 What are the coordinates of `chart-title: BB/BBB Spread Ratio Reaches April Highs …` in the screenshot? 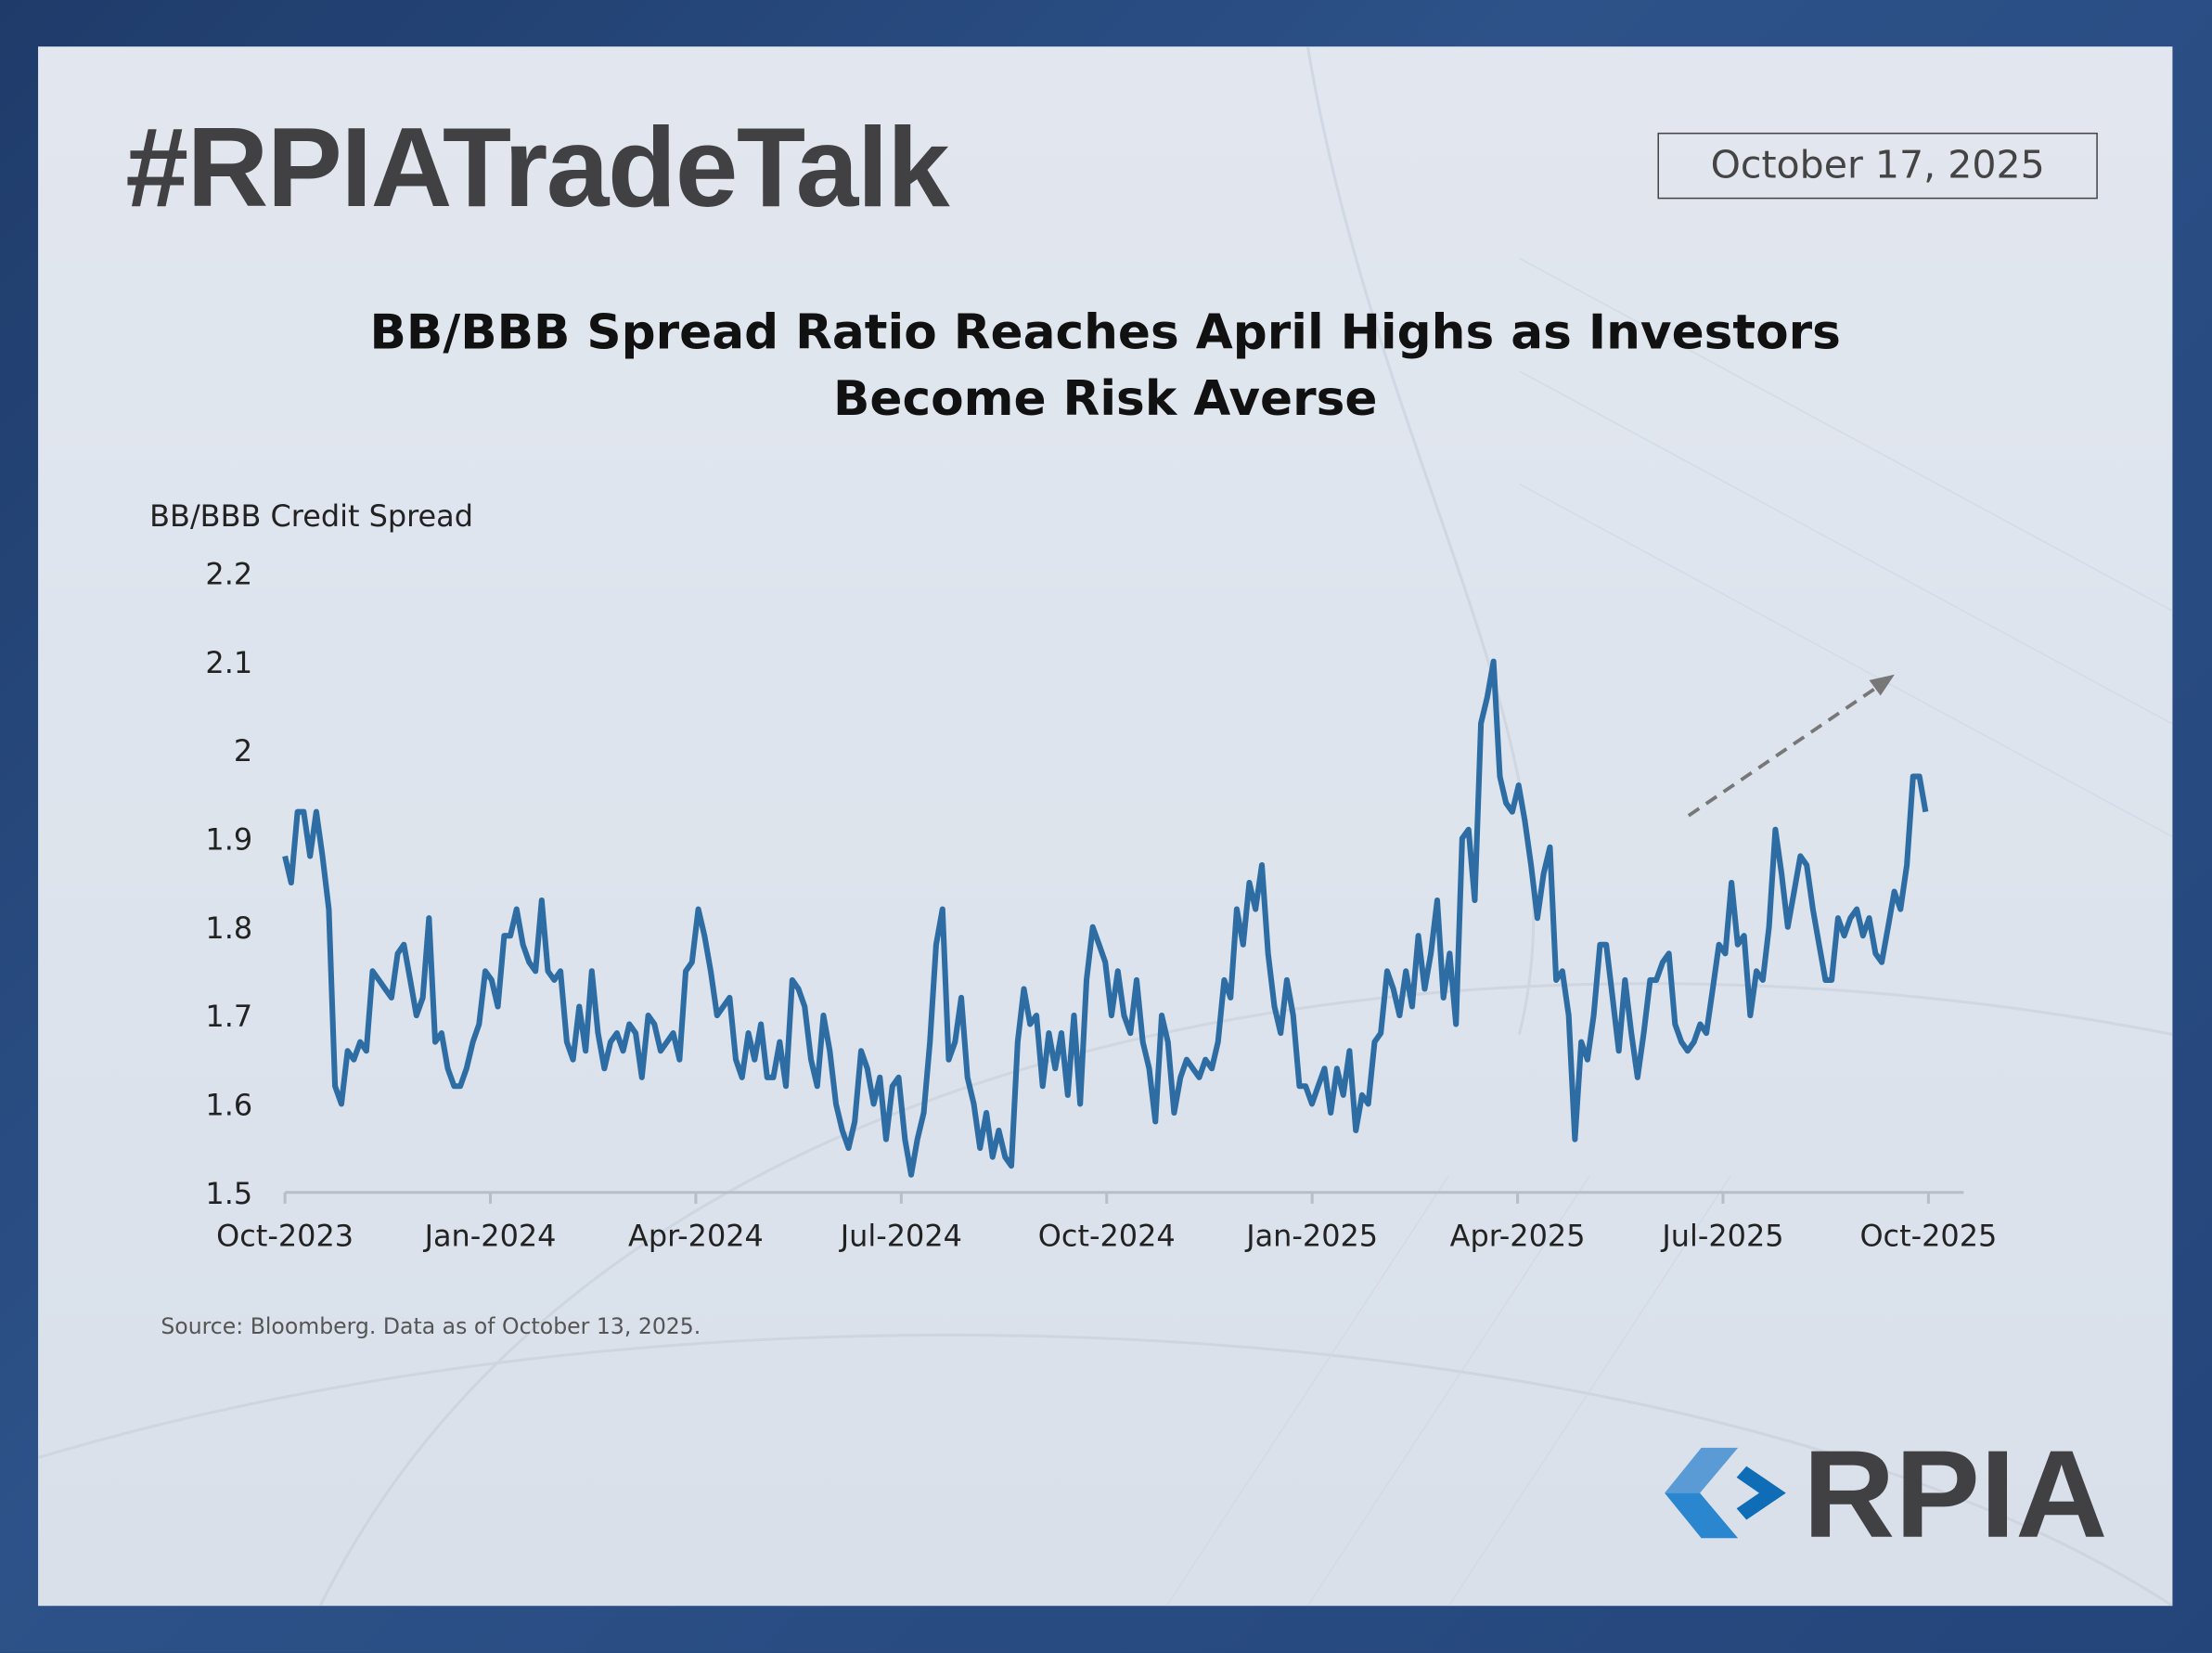 It's located at (1105, 367).